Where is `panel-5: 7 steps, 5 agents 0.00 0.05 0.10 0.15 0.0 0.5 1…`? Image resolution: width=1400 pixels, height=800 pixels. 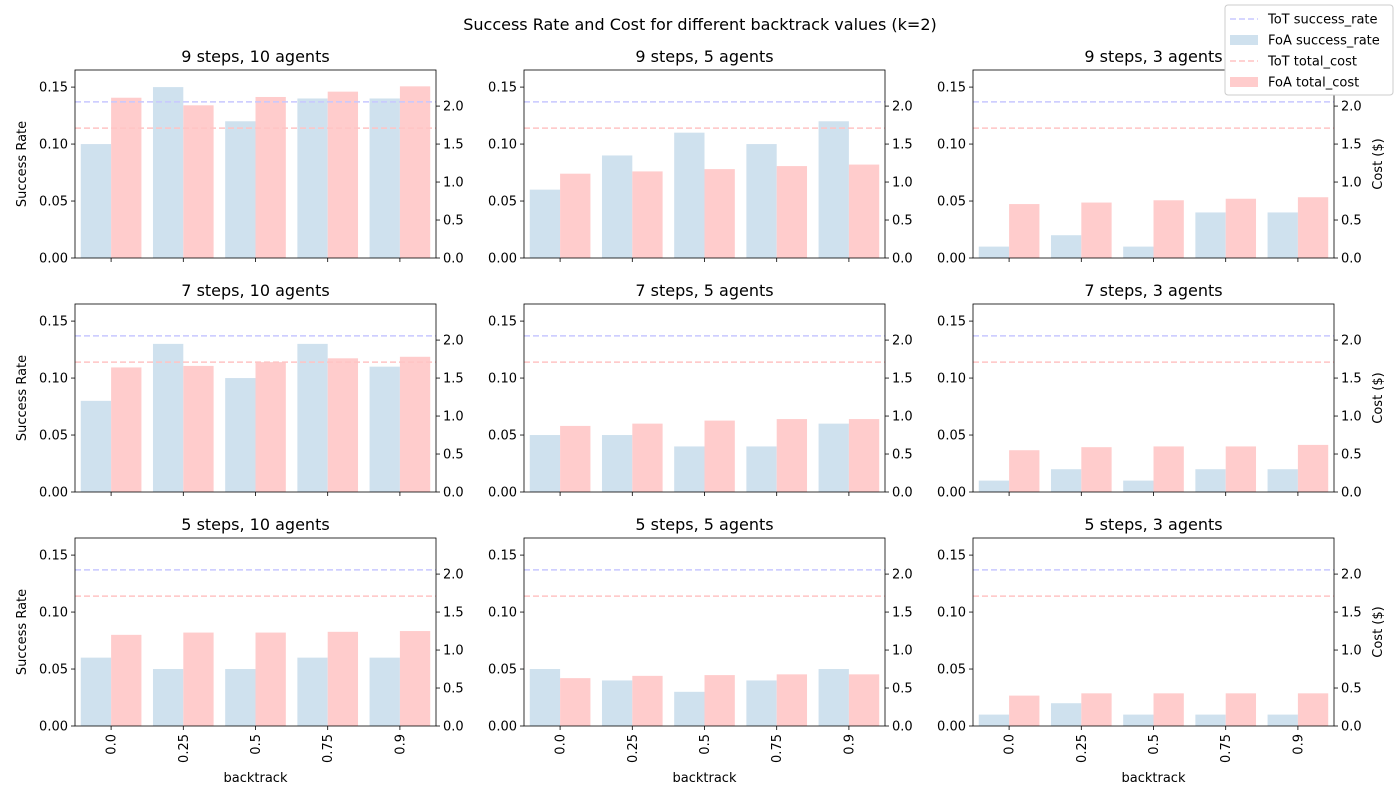
panel-5: 7 steps, 5 agents 0.00 0.05 0.10 0.15 0.0 0.5 1… is located at coordinates (700, 391).